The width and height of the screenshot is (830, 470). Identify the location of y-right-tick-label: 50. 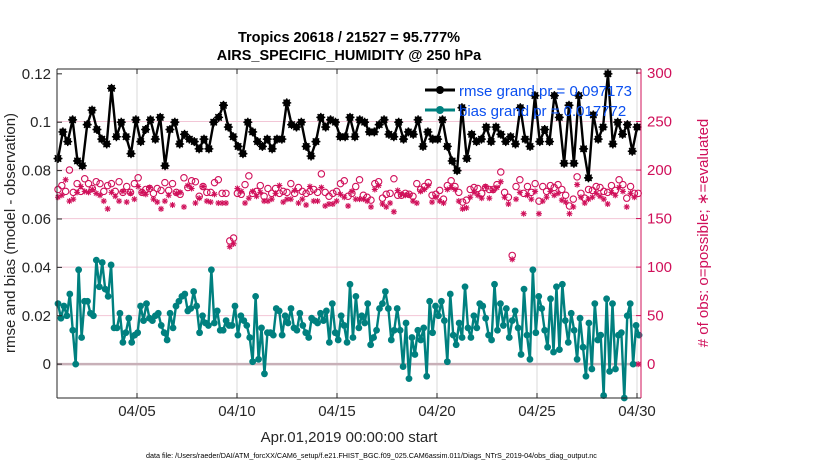
(655, 316).